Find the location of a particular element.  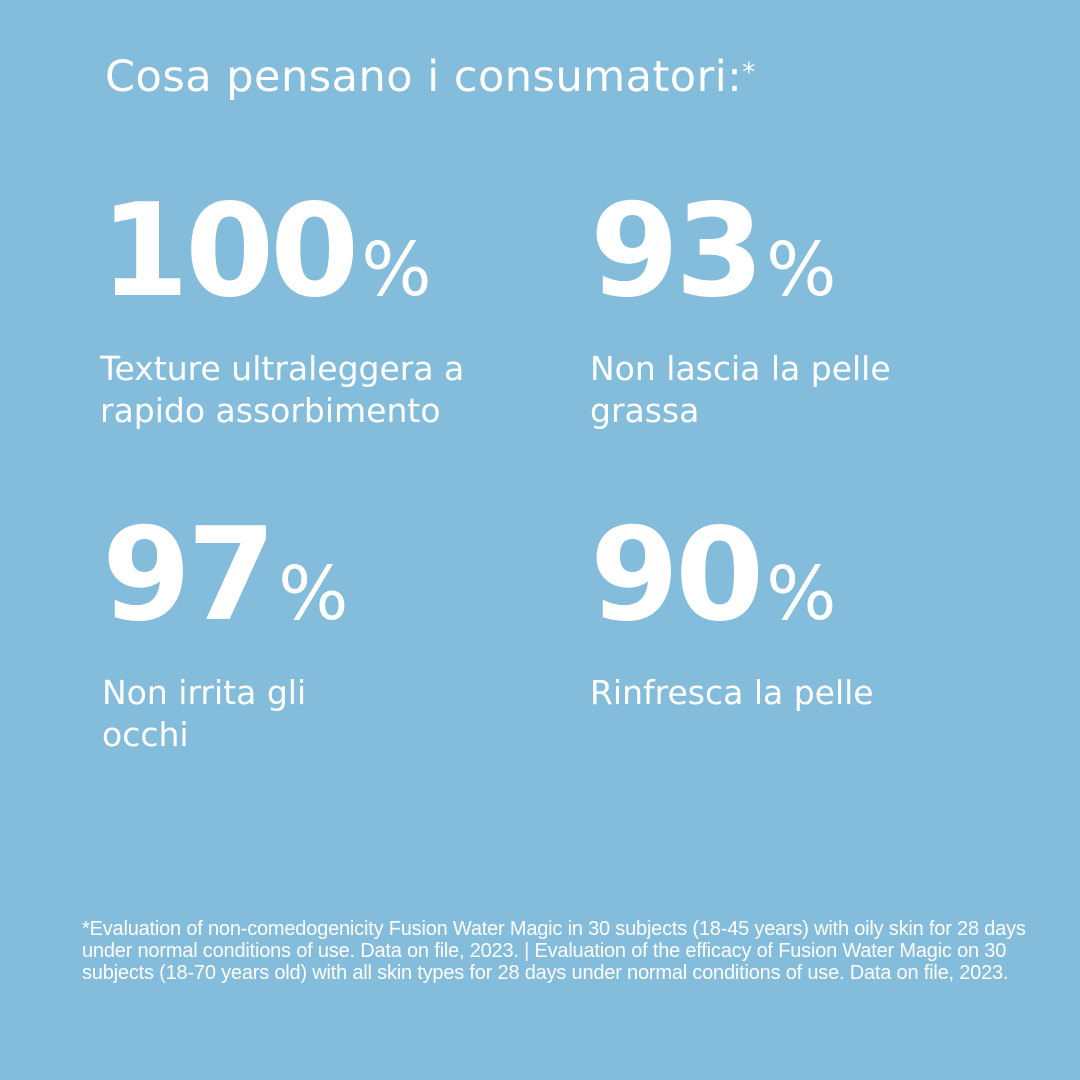

stat-number: 97 is located at coordinates (189, 575).